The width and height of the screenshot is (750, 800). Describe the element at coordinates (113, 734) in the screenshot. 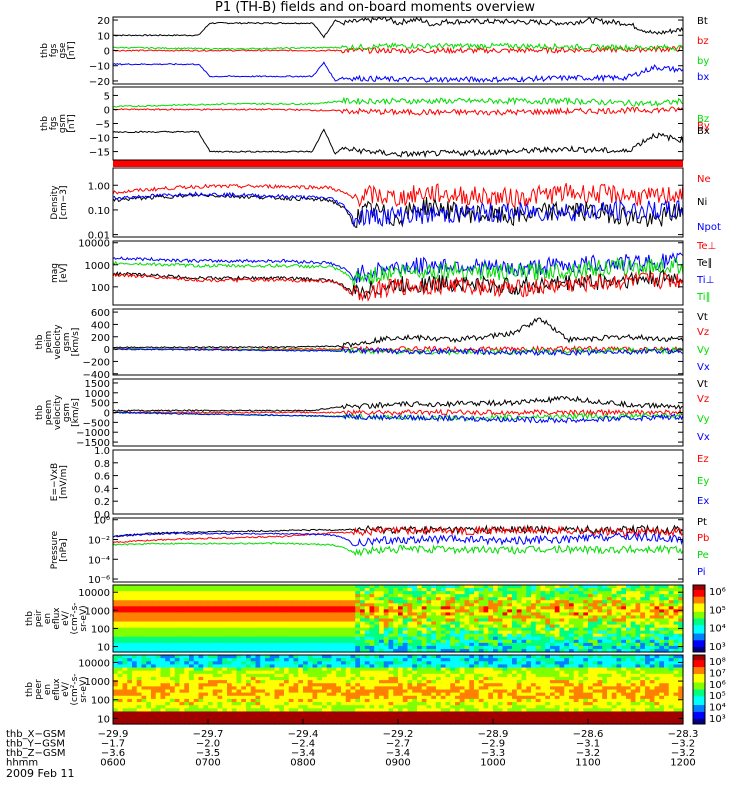

I see `x-tick-label: −29.9` at that location.